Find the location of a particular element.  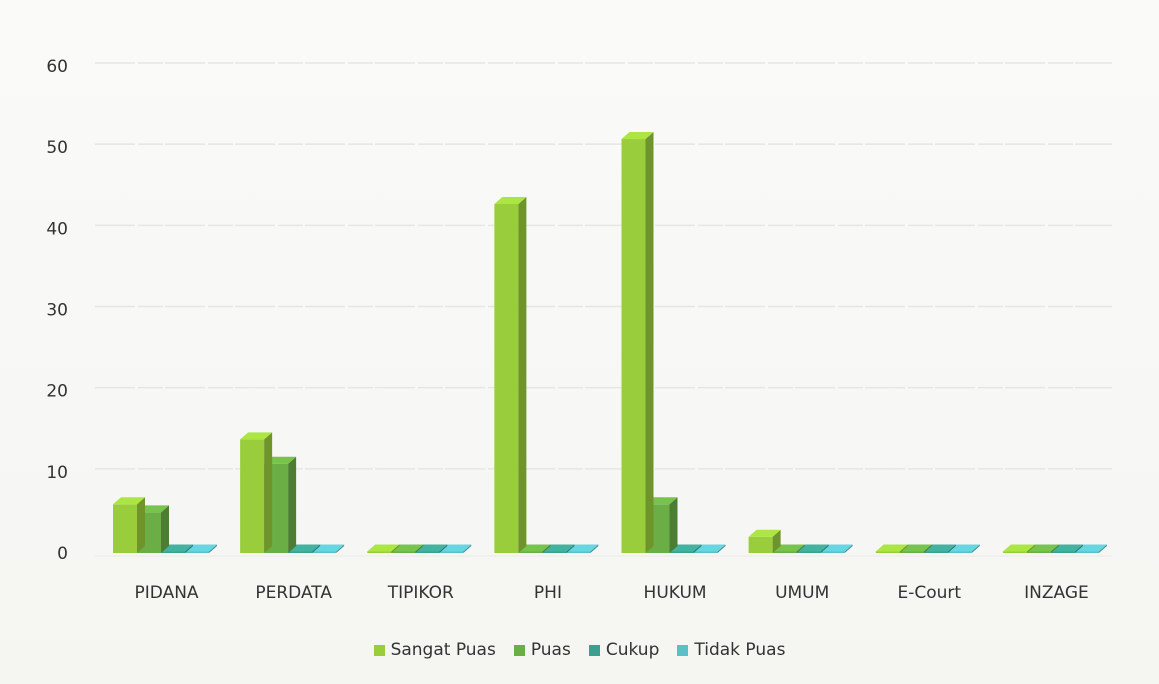

x-tick-label: E-Court is located at coordinates (930, 593).